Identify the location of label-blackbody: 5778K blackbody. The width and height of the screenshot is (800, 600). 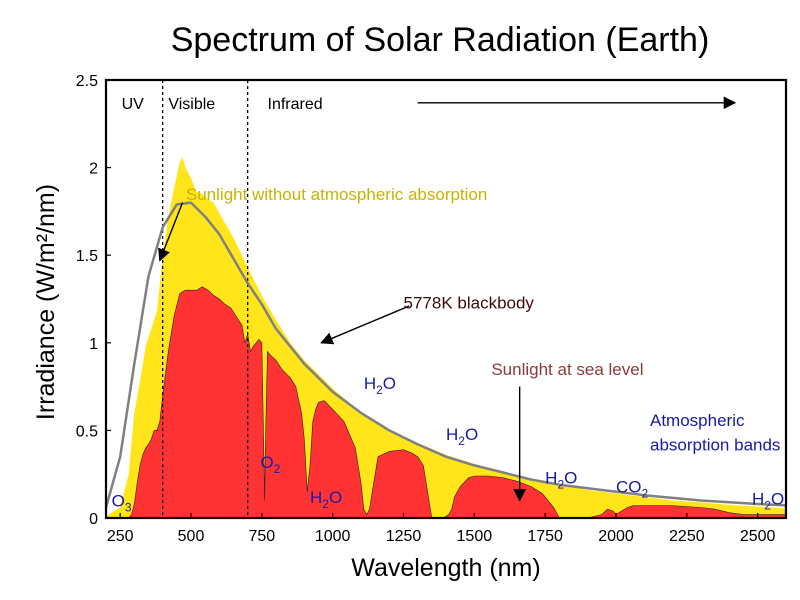
(469, 303).